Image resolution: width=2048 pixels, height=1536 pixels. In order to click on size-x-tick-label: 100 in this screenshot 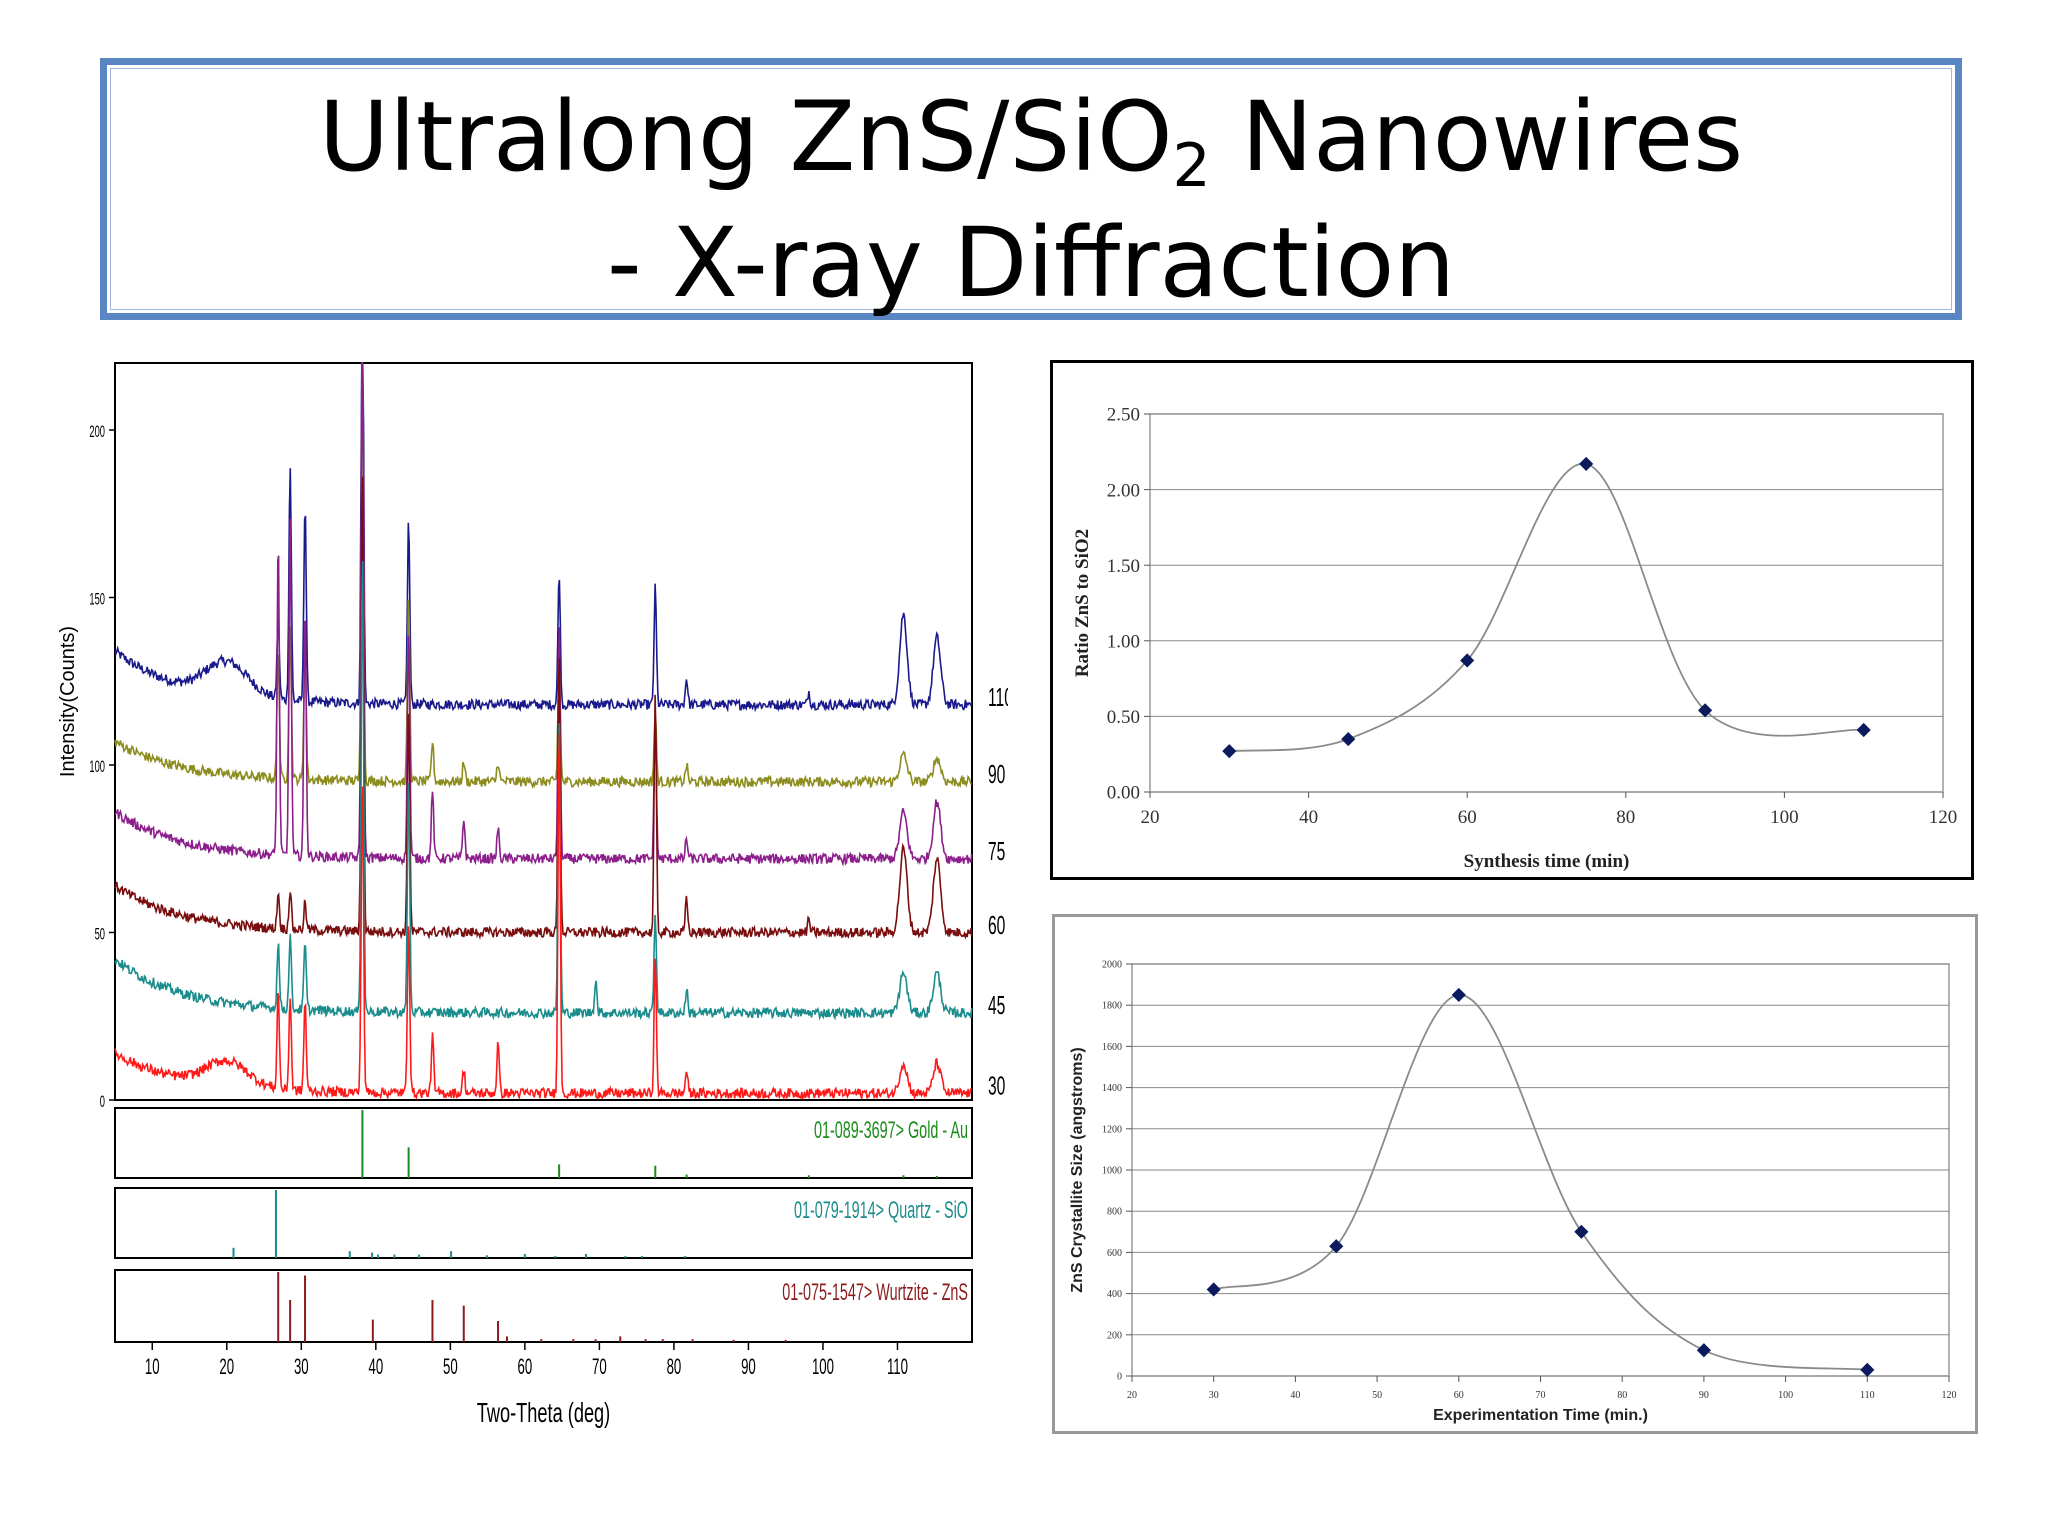, I will do `click(1785, 1395)`.